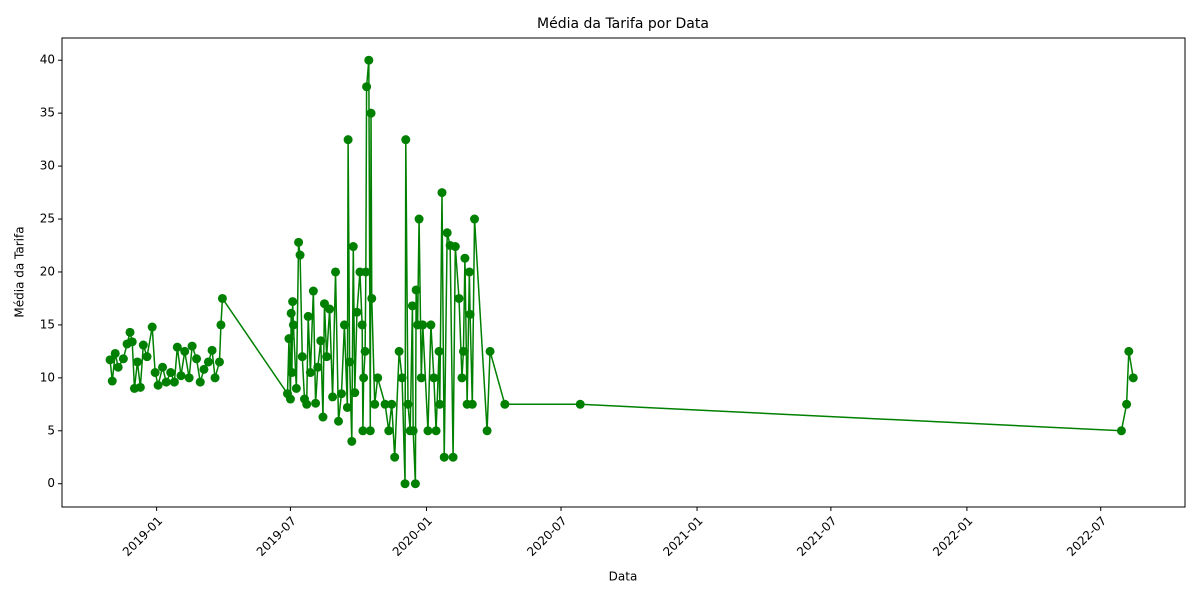 The image size is (1200, 604). I want to click on y-tick-label: 35, so click(47, 113).